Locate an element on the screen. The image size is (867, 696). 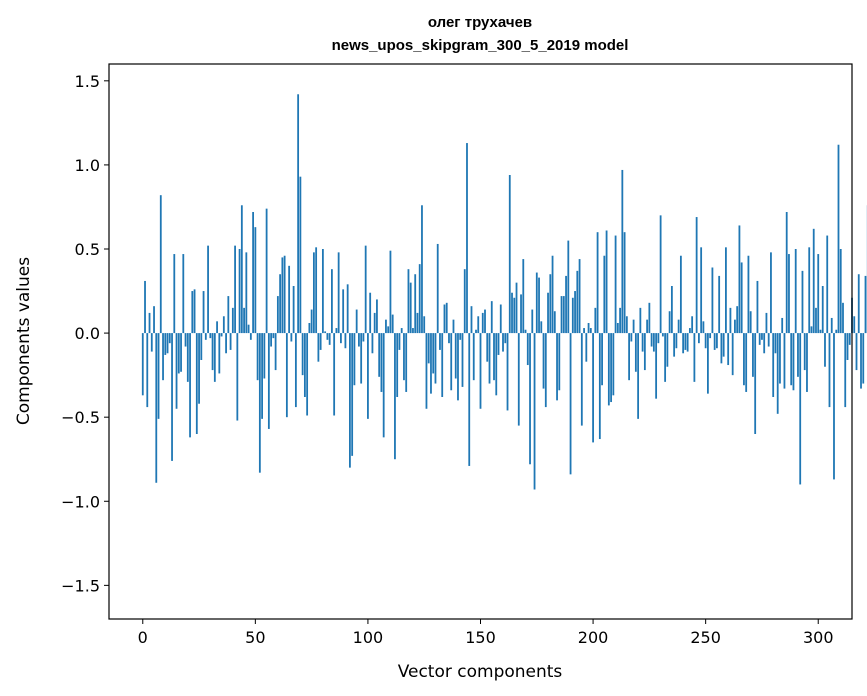
x-tick-label: 200 is located at coordinates (593, 637).